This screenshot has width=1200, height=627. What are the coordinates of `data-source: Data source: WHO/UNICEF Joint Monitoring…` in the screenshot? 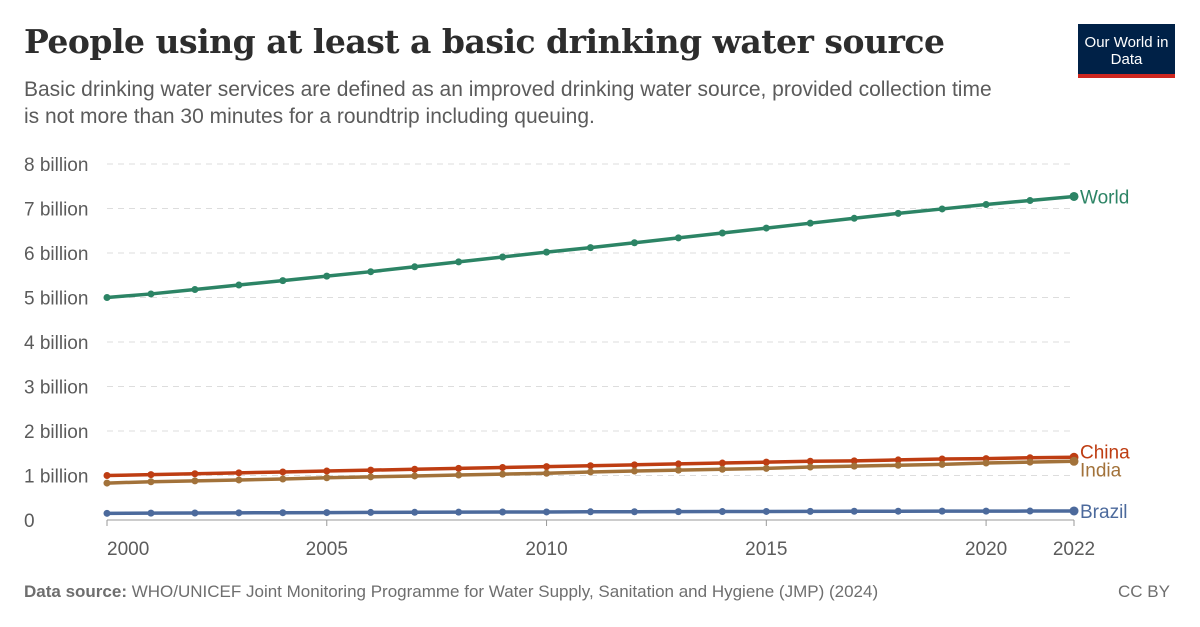 It's located at (451, 592).